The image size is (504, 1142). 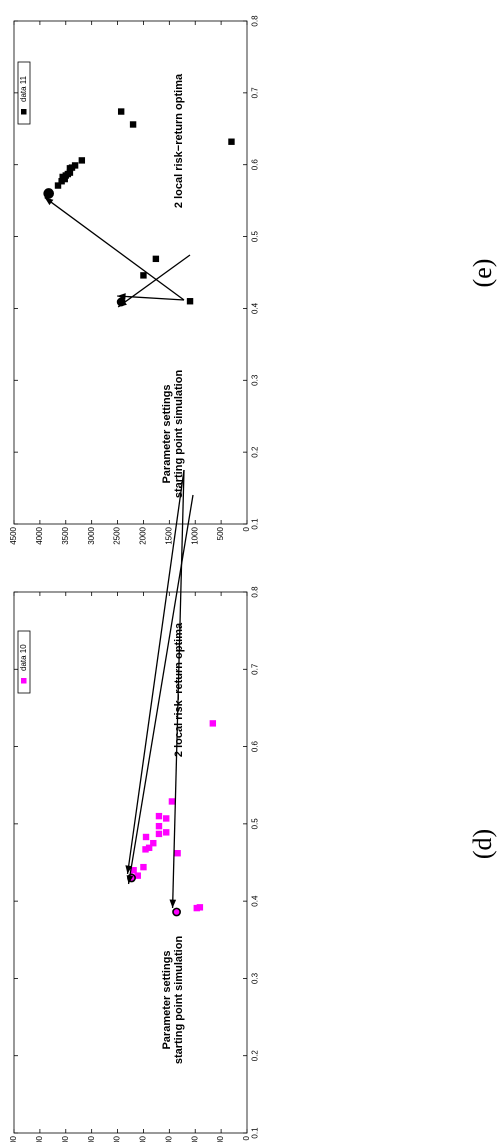 What do you see at coordinates (482, 844) in the screenshot?
I see `panel-label: (d)` at bounding box center [482, 844].